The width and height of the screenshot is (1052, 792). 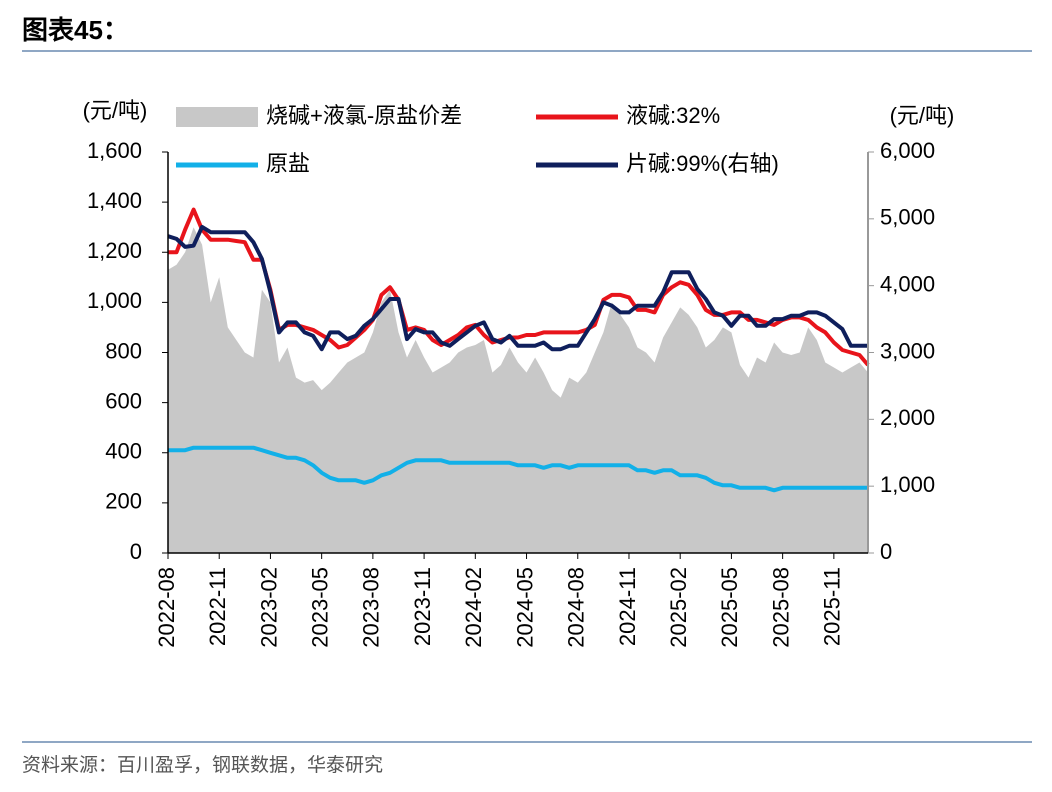 I want to click on legend-label: 原盐, so click(x=288, y=163).